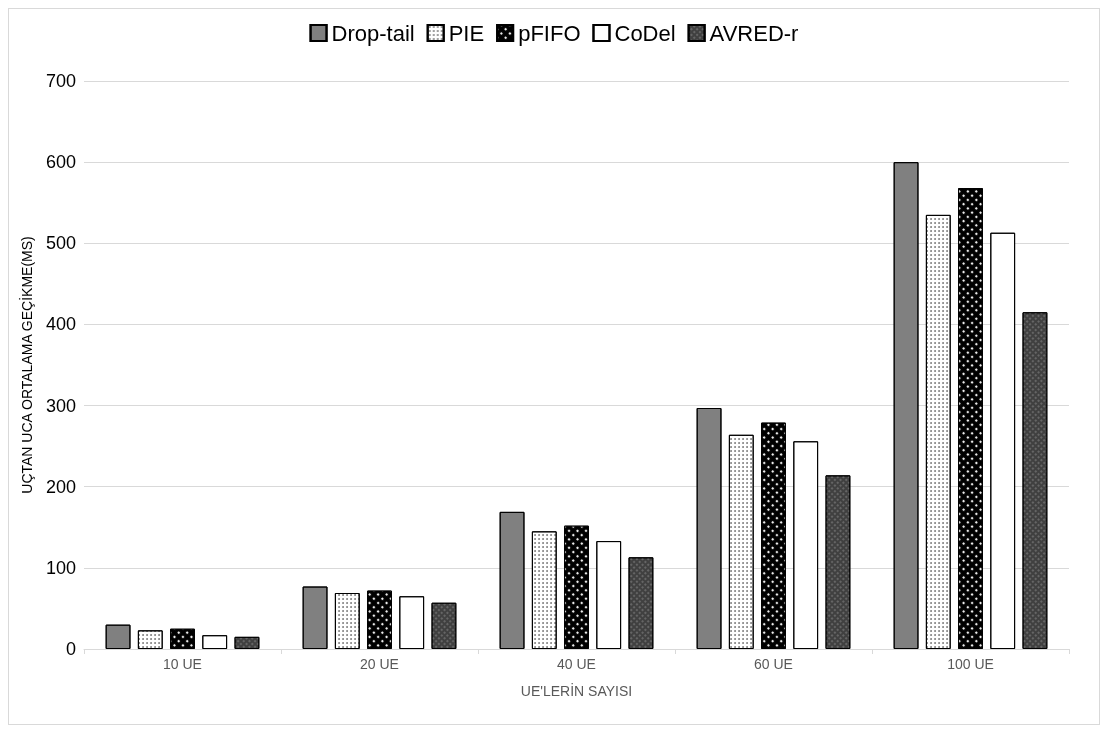 The image size is (1107, 731). I want to click on x-tick-label: 10 UE, so click(182, 664).